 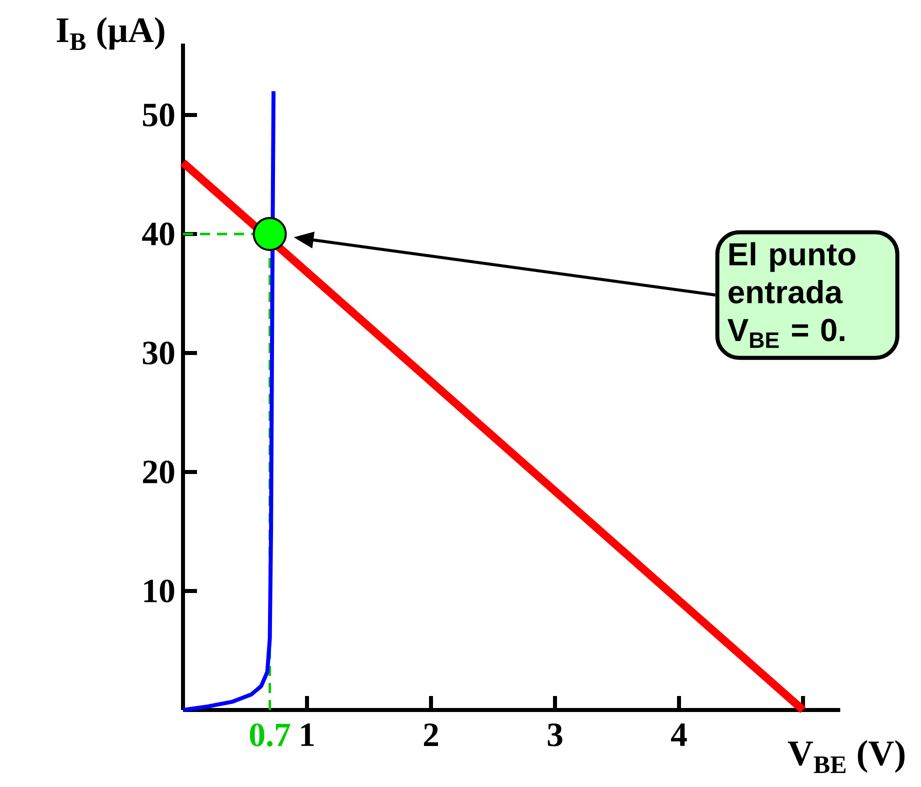 I want to click on x-tick-label: 2, so click(x=431, y=735).